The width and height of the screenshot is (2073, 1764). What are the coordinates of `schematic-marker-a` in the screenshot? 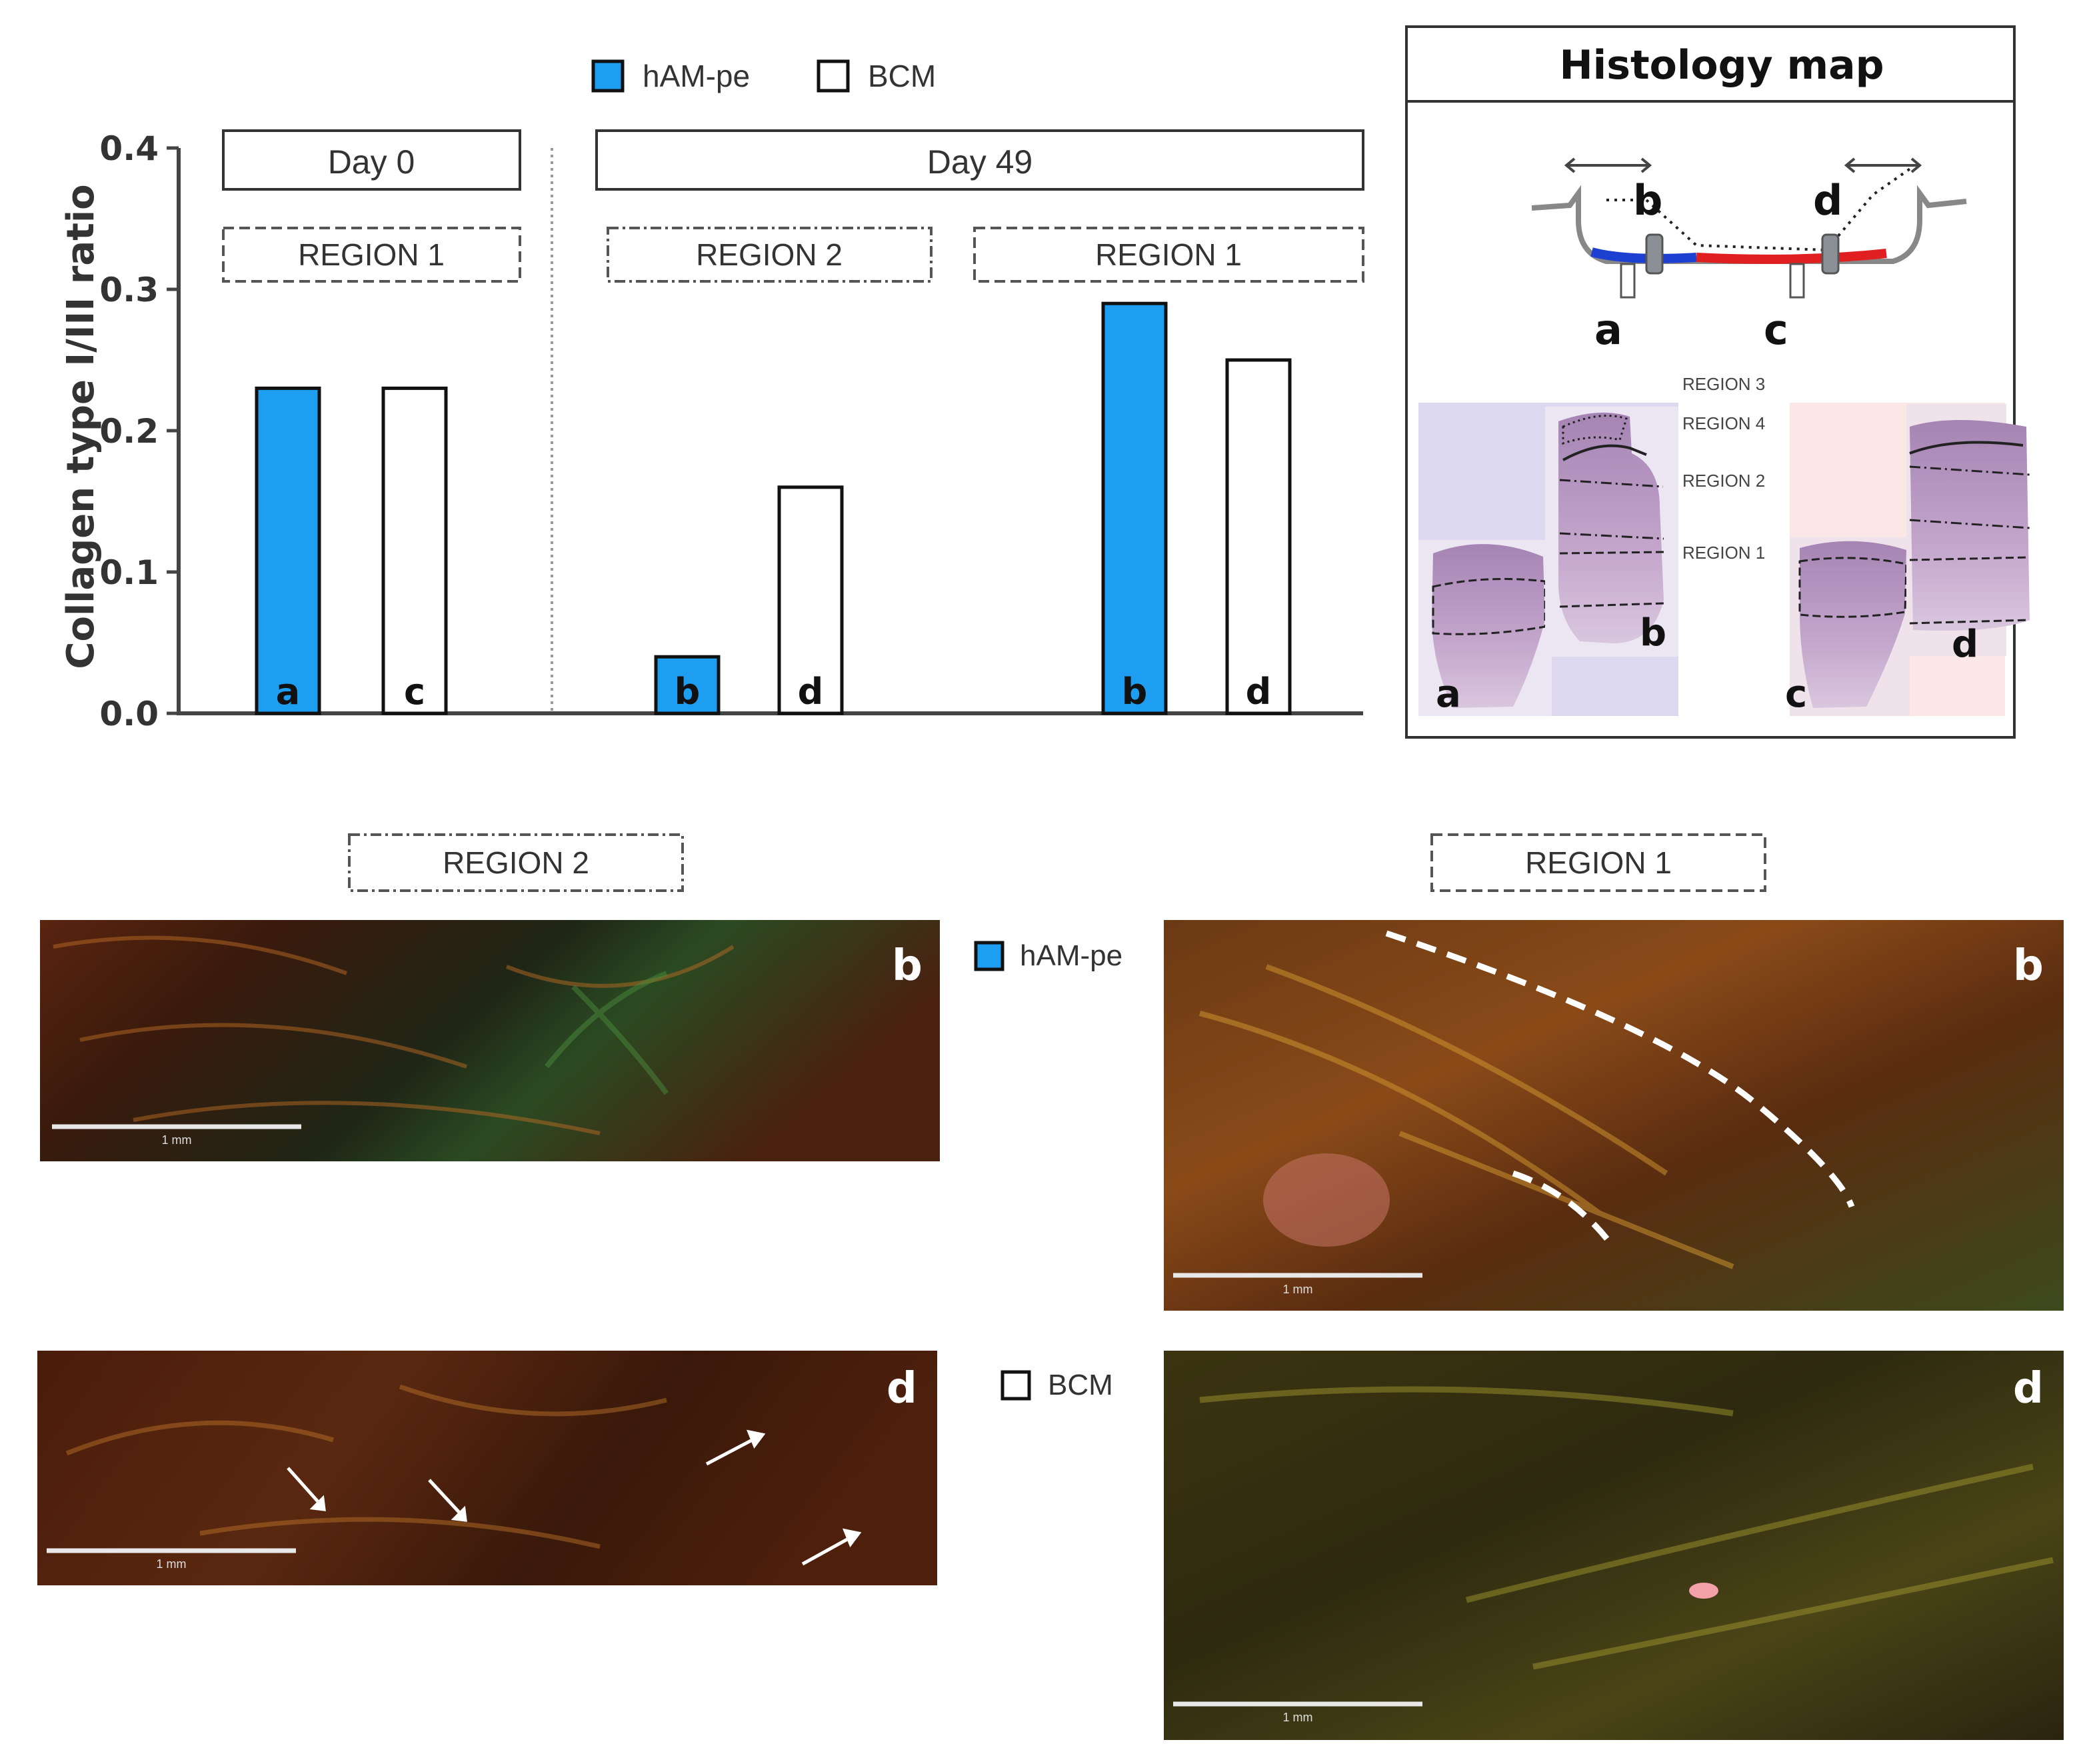 It's located at (1628, 281).